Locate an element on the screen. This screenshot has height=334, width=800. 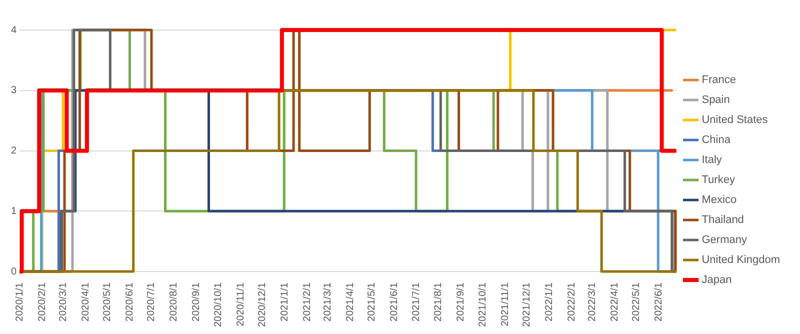
x-tick-label: 2021/11/1 is located at coordinates (505, 304).